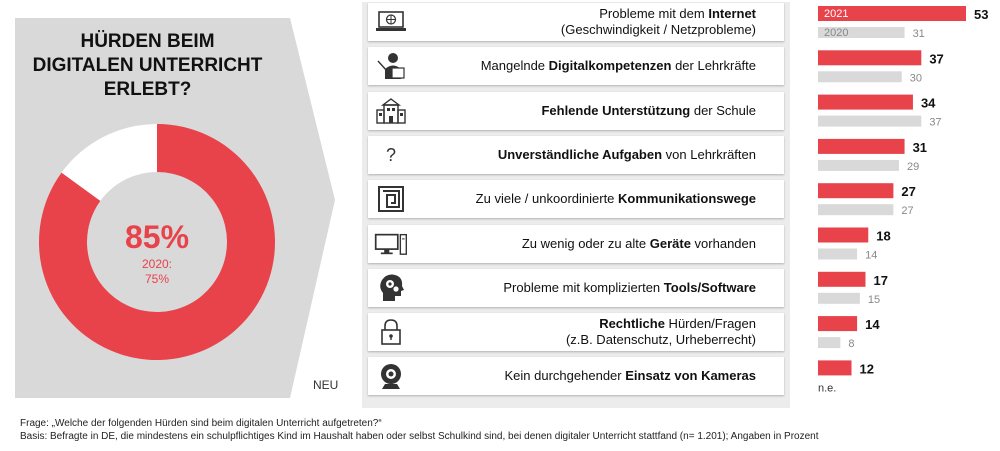  I want to click on hurdle-row: Fehlende Unterstützung der Schule, so click(576, 110).